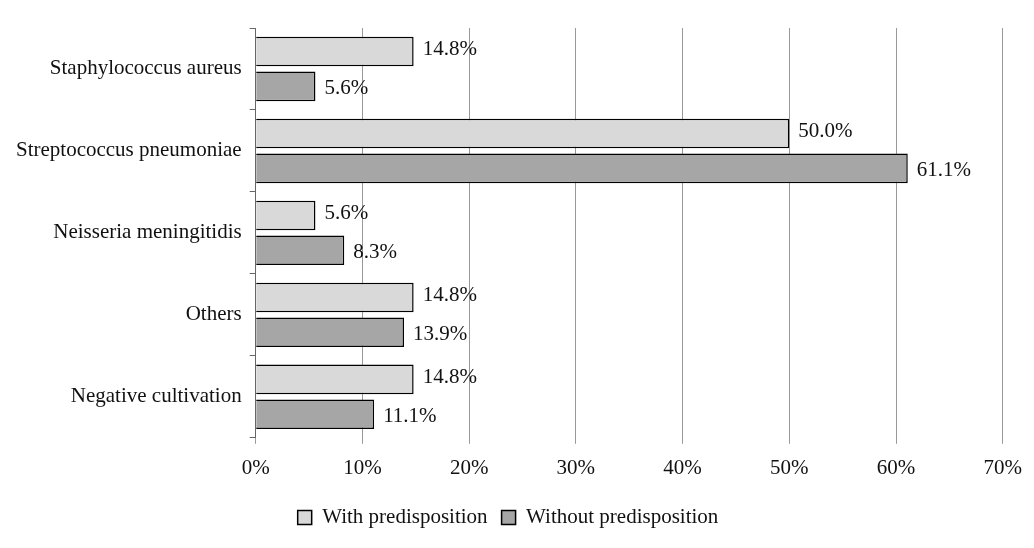 This screenshot has height=548, width=1034. I want to click on legend-label: With predisposition, so click(405, 516).